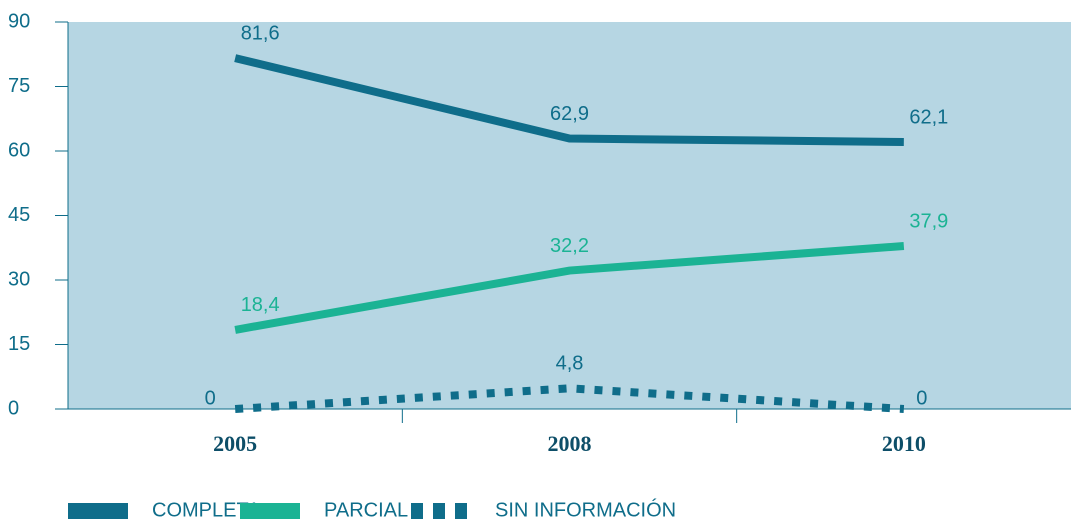 The width and height of the screenshot is (1071, 520). I want to click on data-label: 62,9, so click(569, 114).